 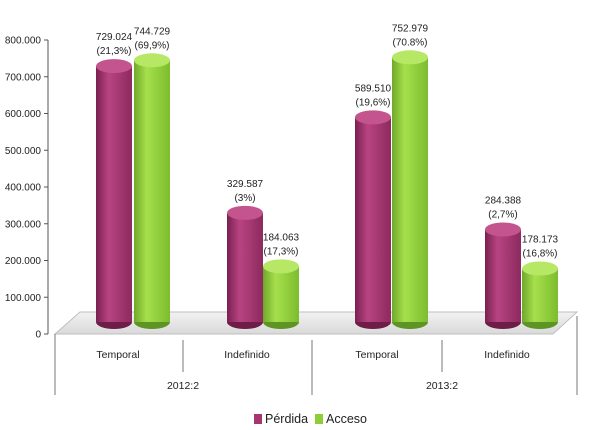 I want to click on data-label-value: 589.510, so click(x=373, y=88).